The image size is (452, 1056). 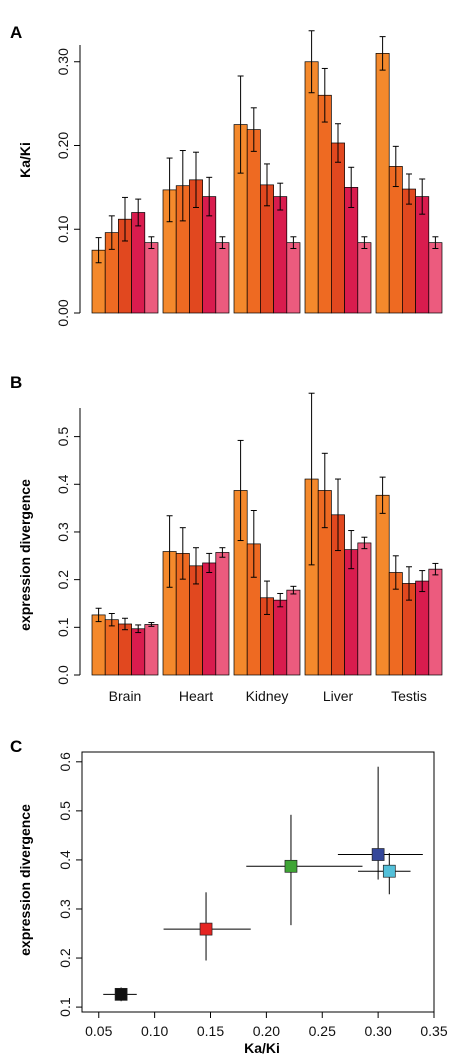 I want to click on category-label: Kidney, so click(x=267, y=696).